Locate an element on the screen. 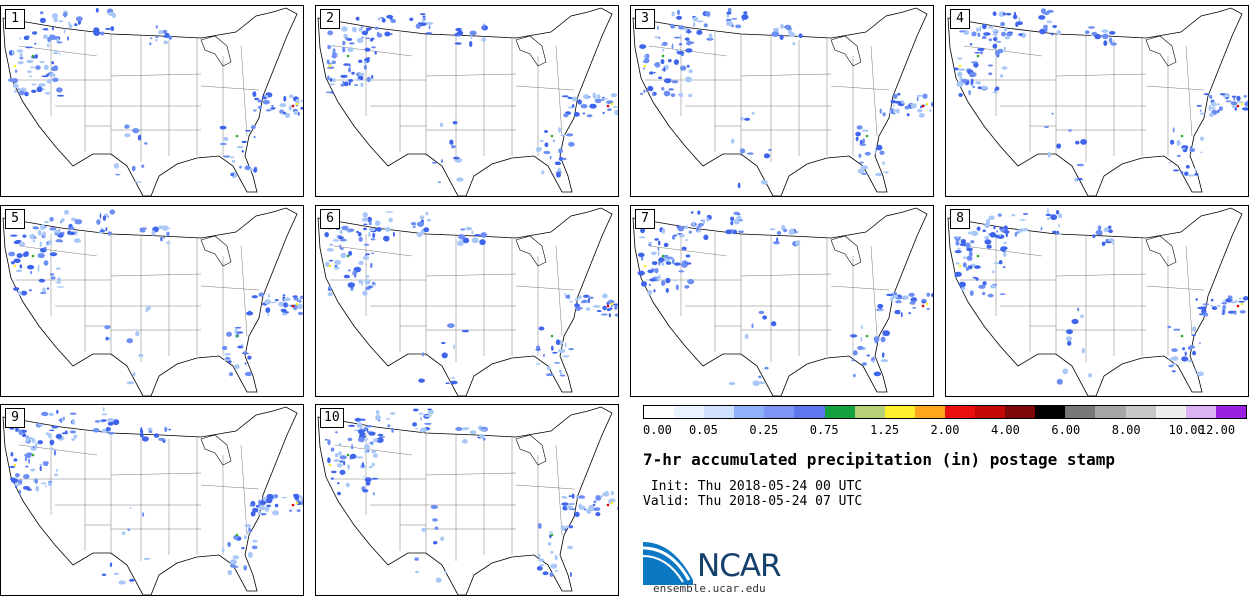 This screenshot has width=1260, height=597. colorbar-swatch is located at coordinates (869, 412).